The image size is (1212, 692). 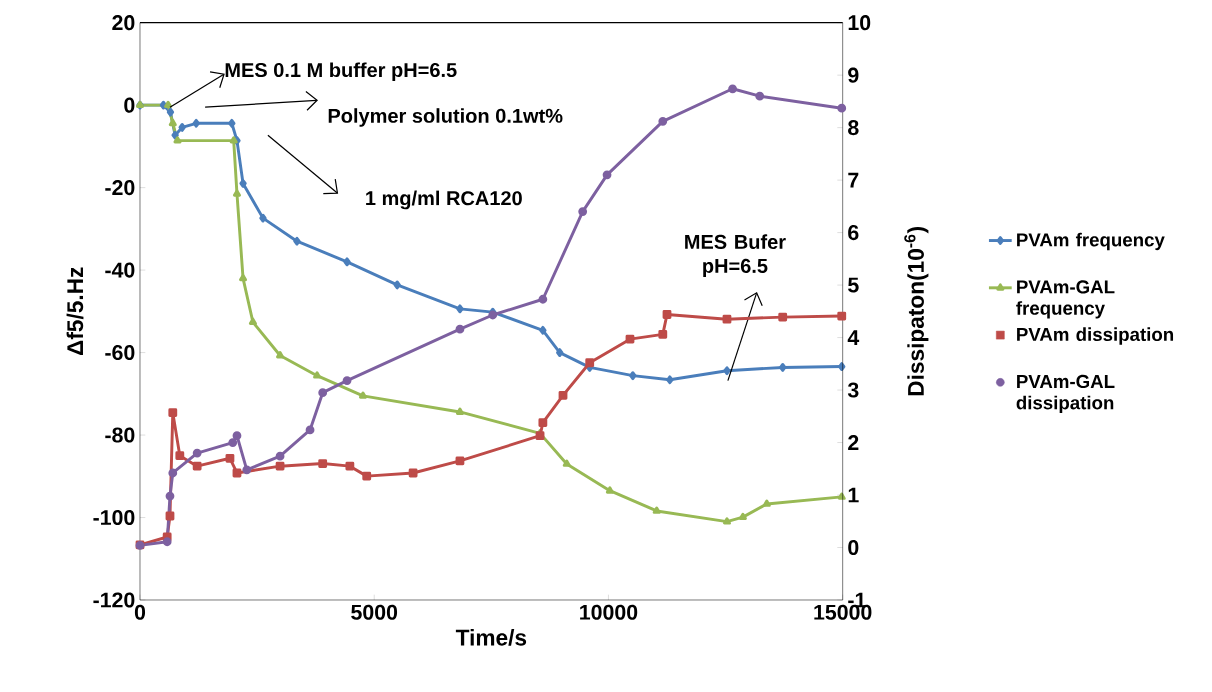 What do you see at coordinates (859, 23) in the screenshot?
I see `y2-tick-label: 10` at bounding box center [859, 23].